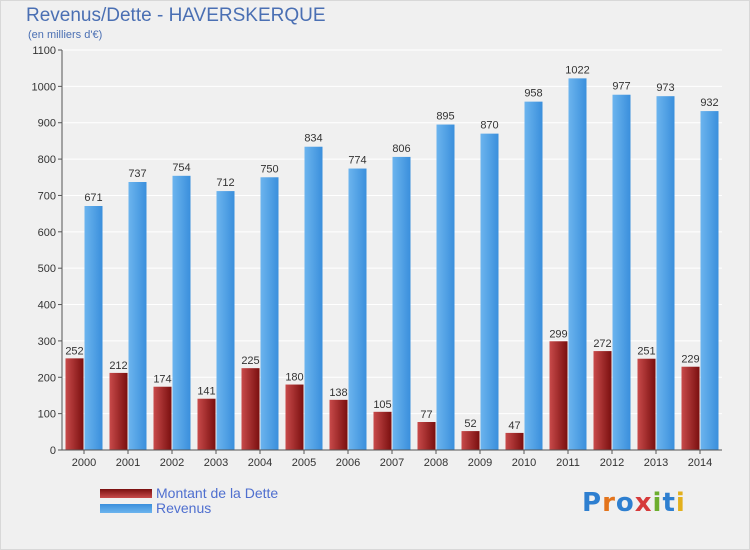 Image resolution: width=750 pixels, height=550 pixels. I want to click on x-tick-label-2011: 2011, so click(568, 463).